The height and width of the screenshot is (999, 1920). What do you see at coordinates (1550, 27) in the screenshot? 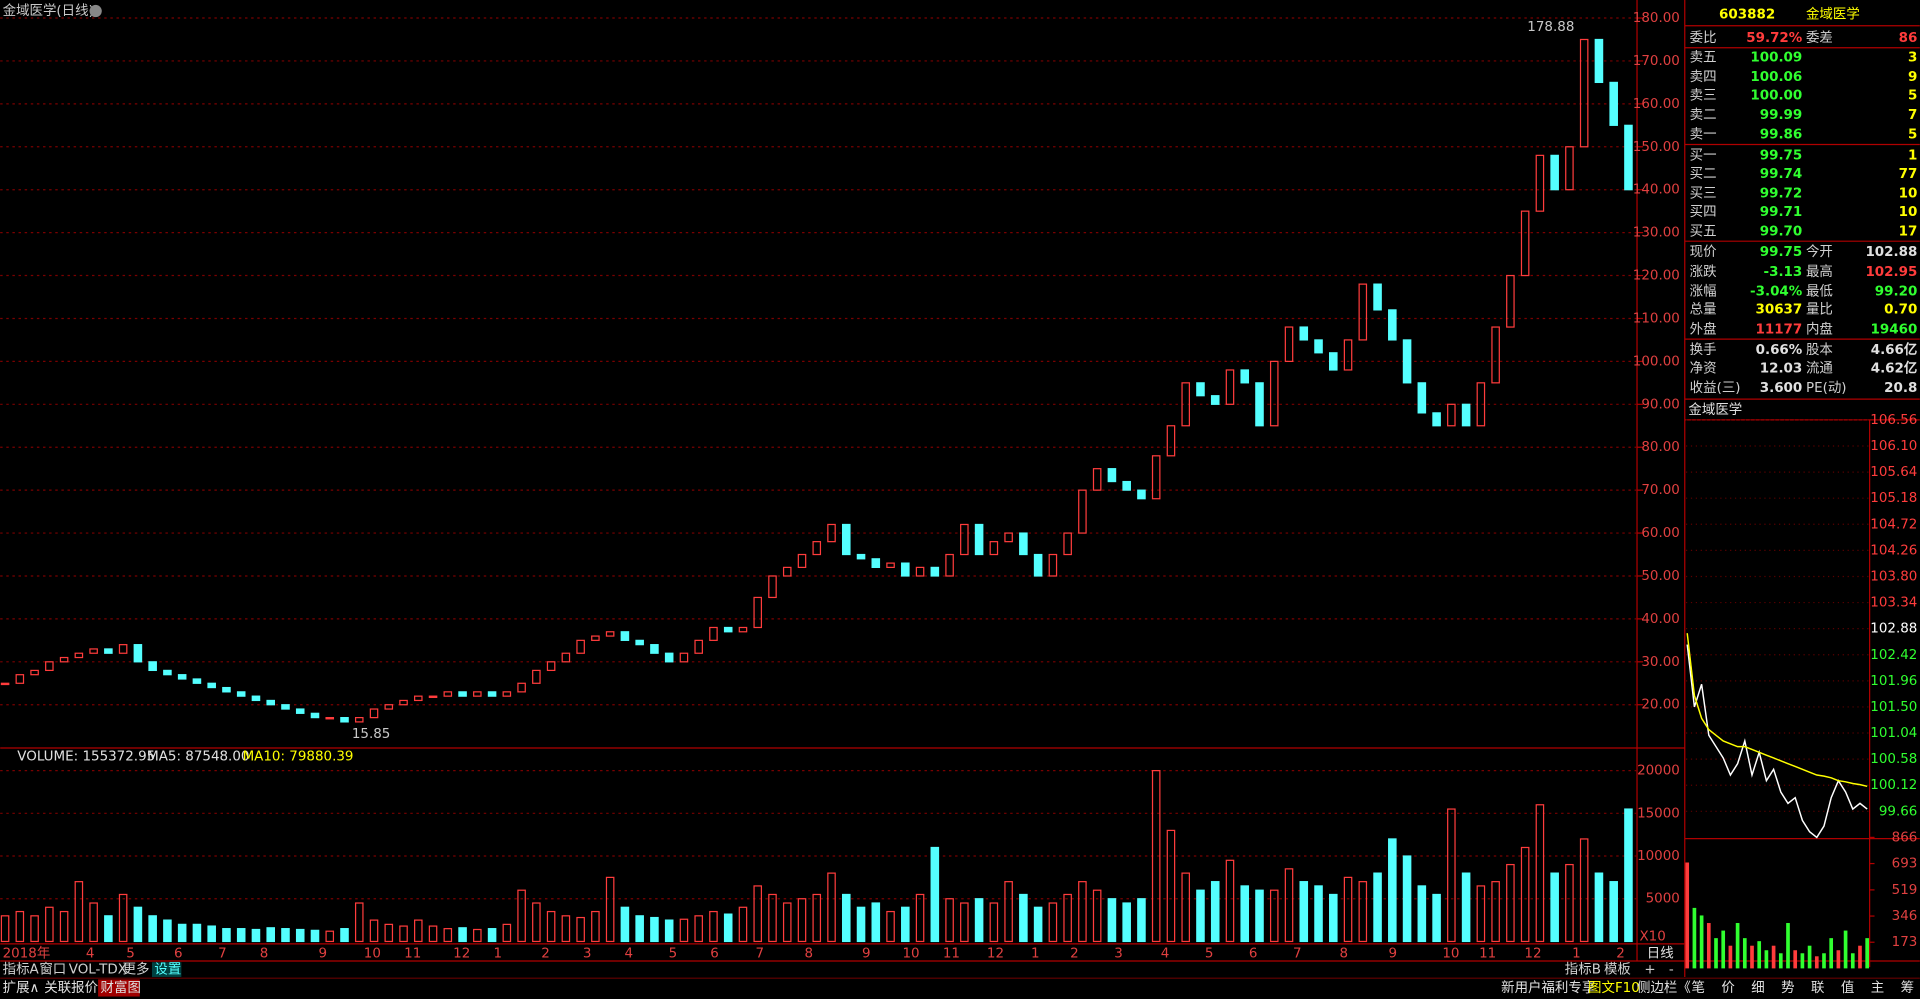
I see `annotation: 178.88` at bounding box center [1550, 27].